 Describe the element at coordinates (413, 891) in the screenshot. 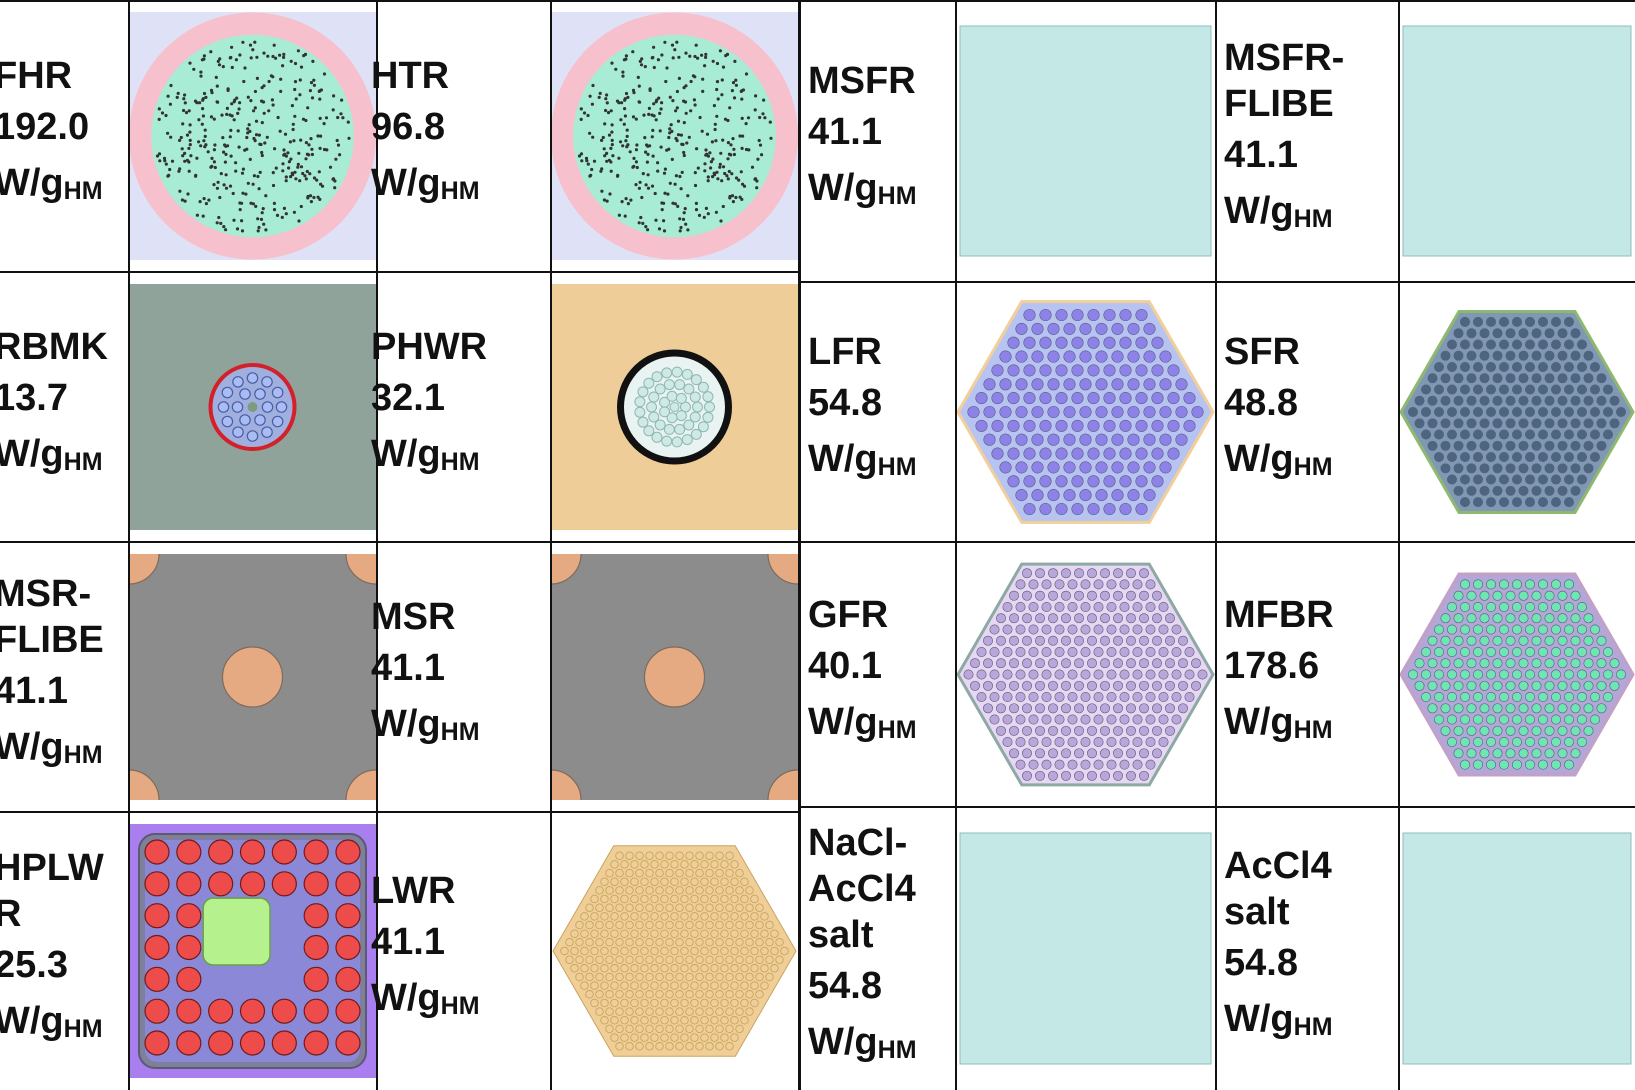

I see `reactor-name: LWR` at that location.